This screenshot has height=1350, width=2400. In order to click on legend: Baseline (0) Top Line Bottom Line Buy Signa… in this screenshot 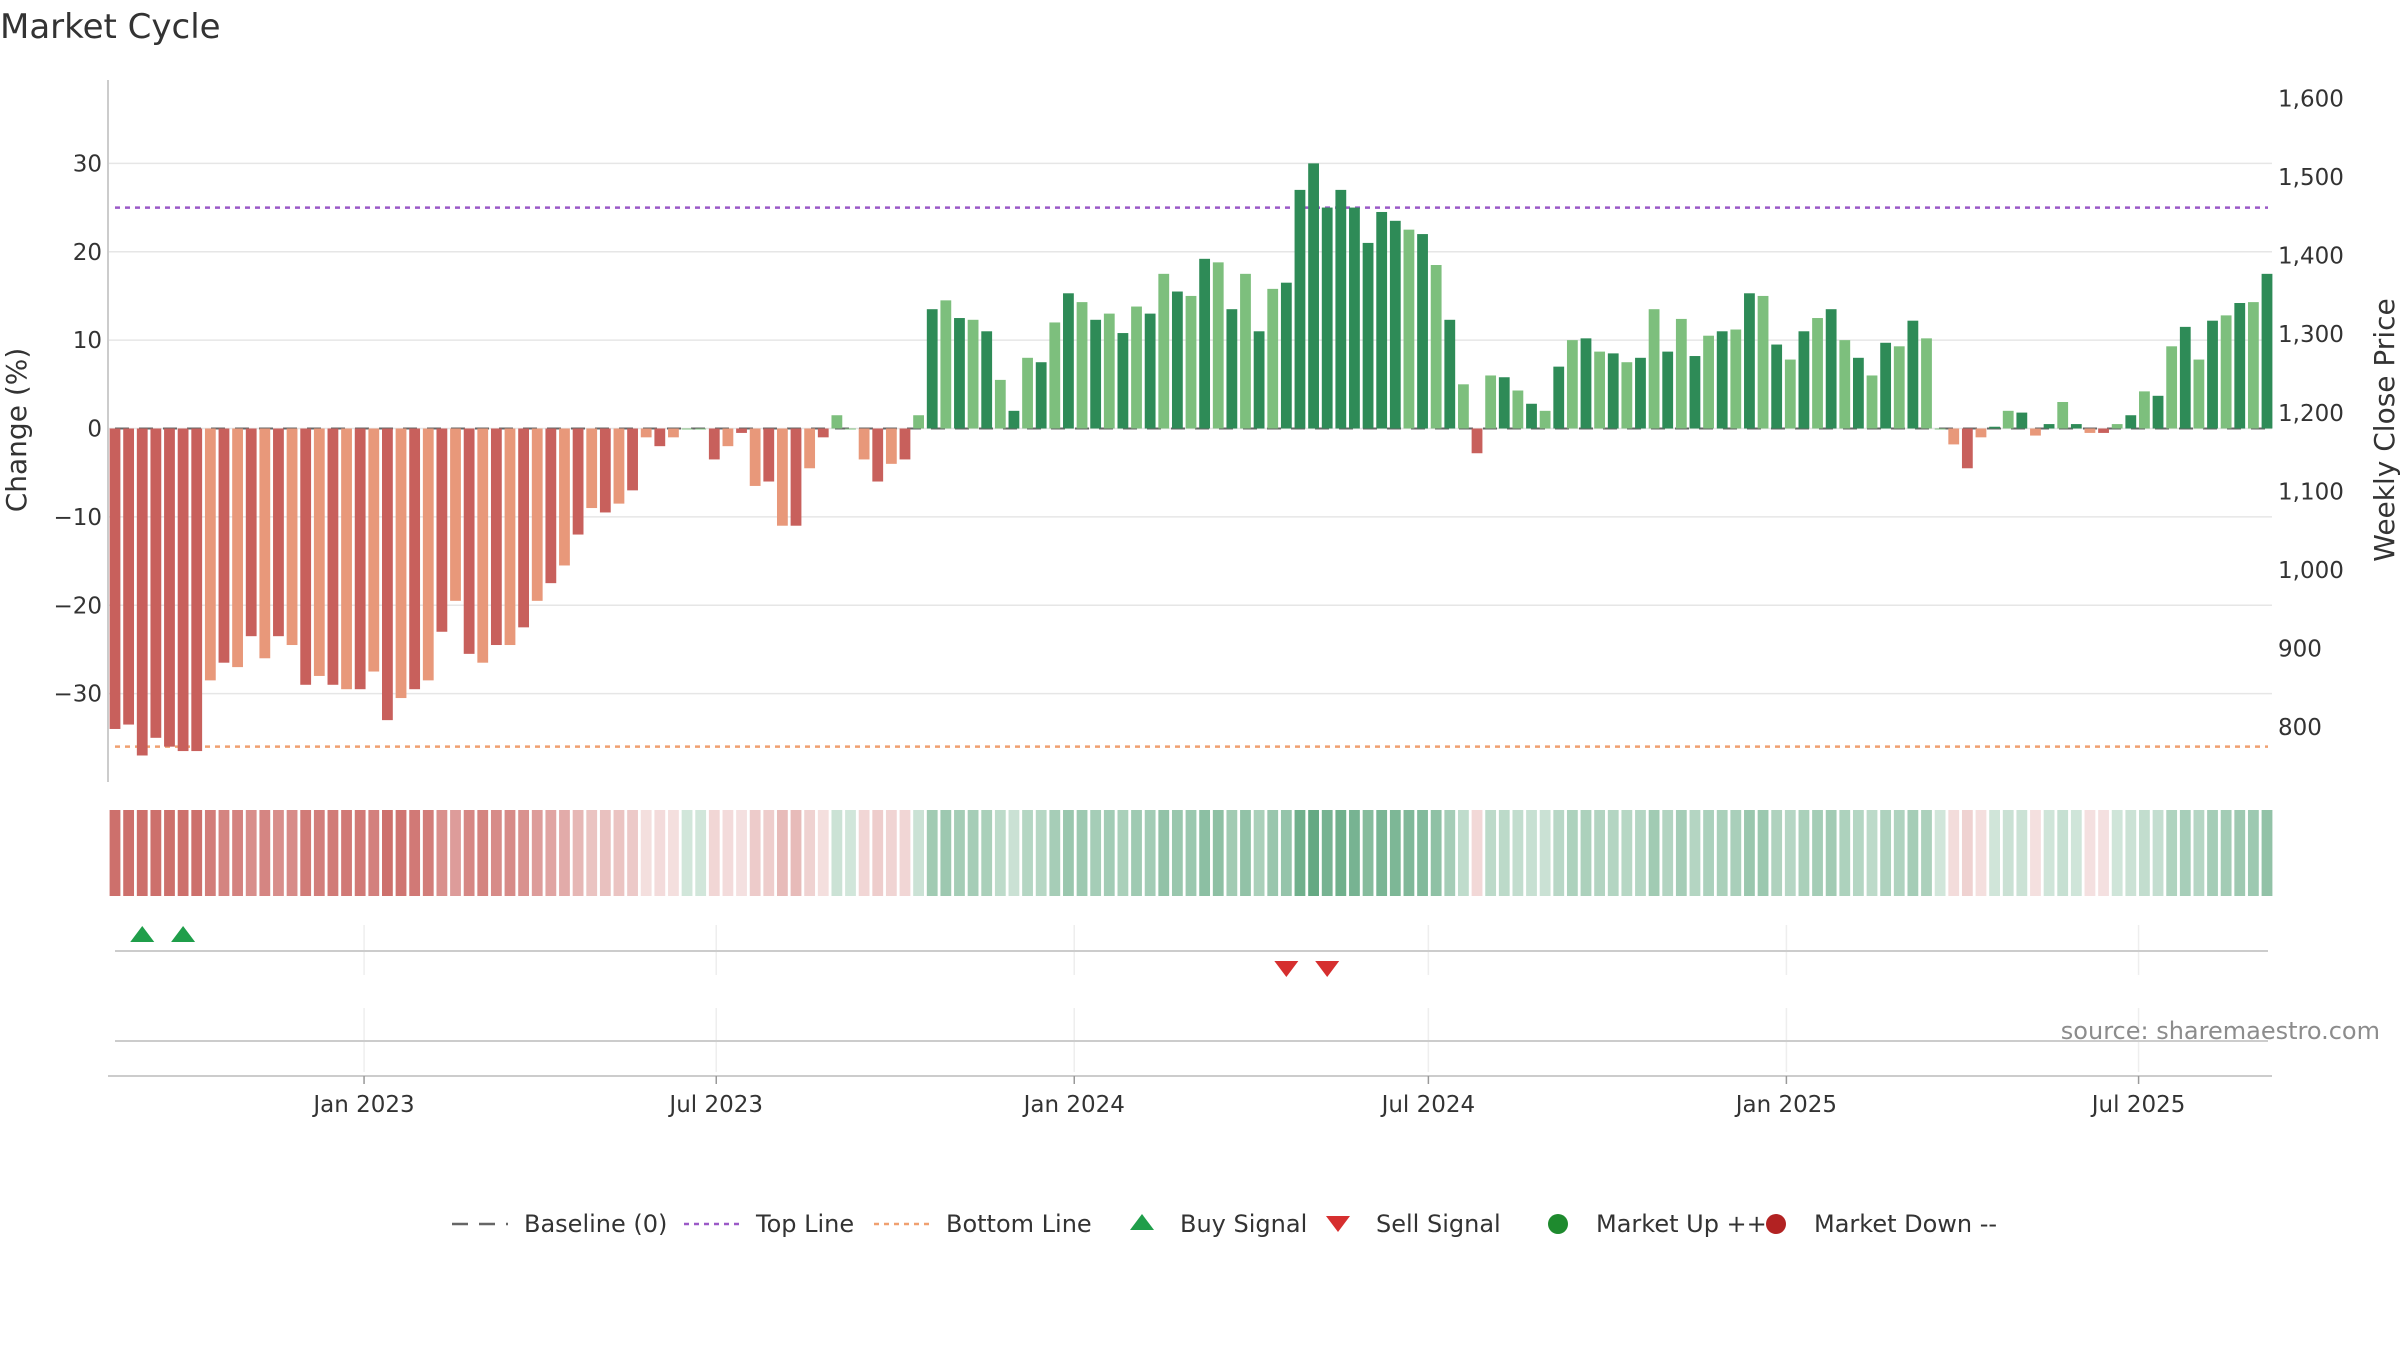, I will do `click(1224, 1224)`.